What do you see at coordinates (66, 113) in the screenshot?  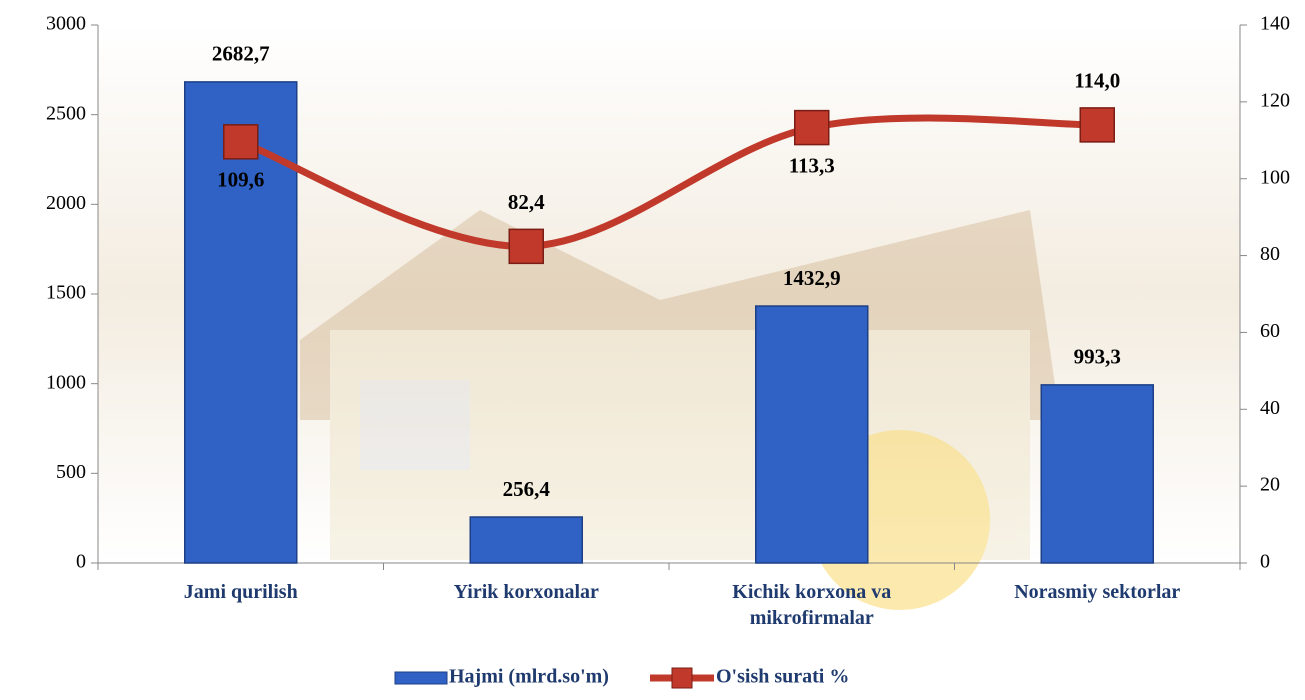 I see `y-tick-label: 2500` at bounding box center [66, 113].